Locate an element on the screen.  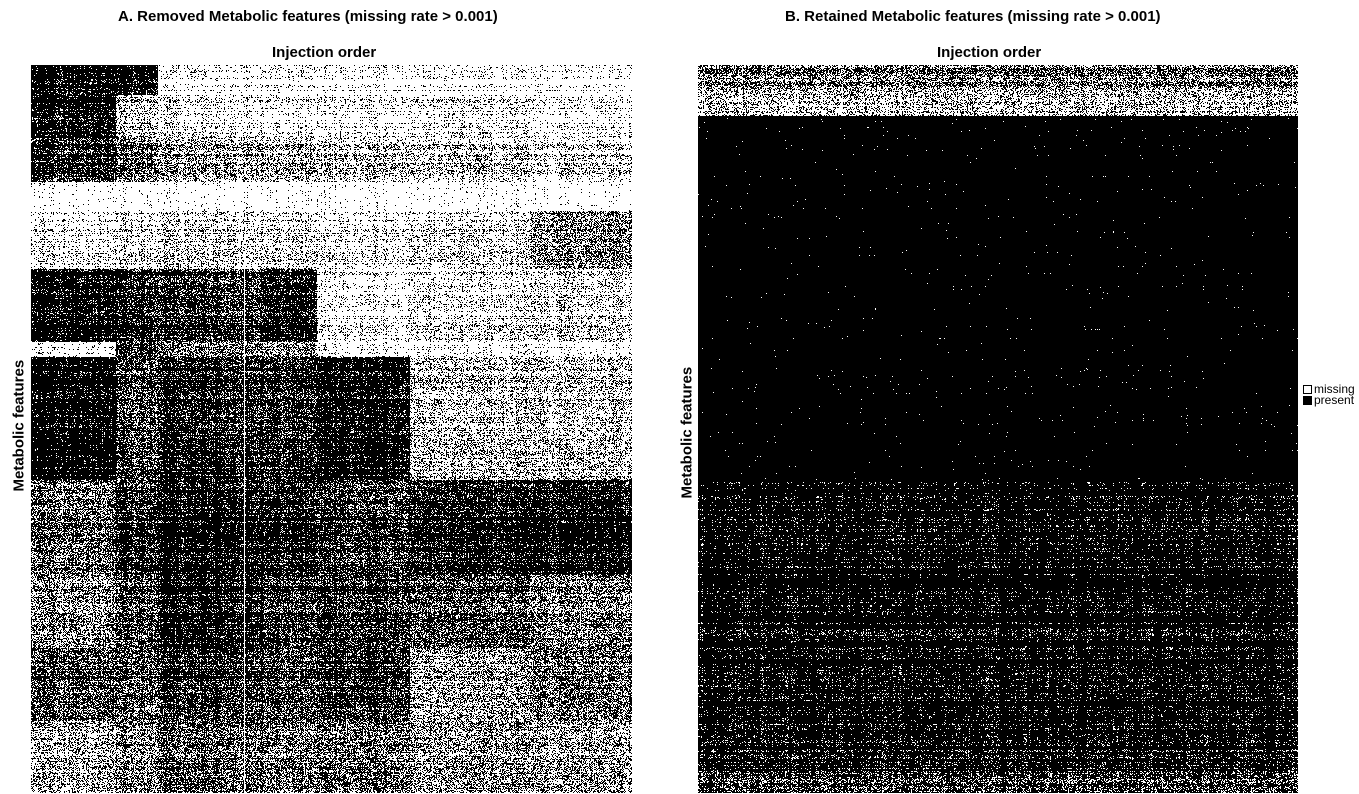
legend-label-missing: missing is located at coordinates (1334, 389).